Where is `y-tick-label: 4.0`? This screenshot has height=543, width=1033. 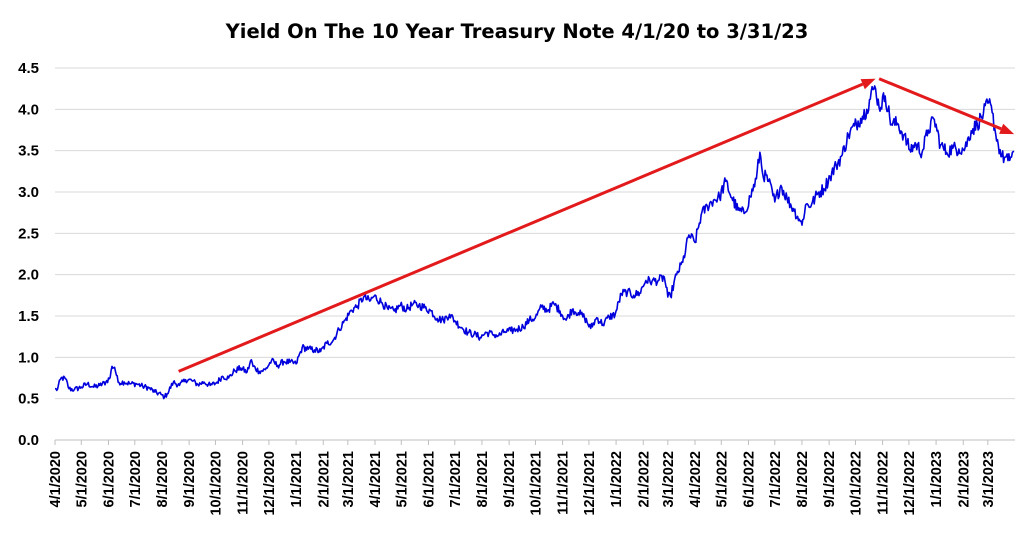
y-tick-label: 4.0 is located at coordinates (28, 109).